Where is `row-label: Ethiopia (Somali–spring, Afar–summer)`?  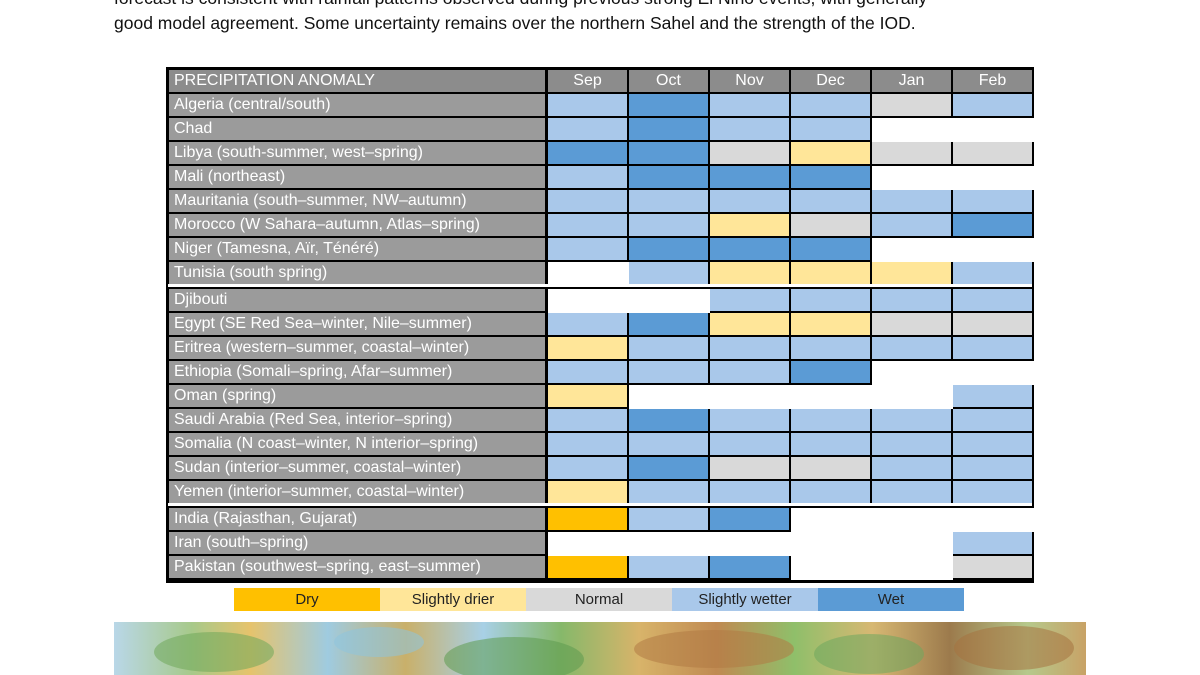 row-label: Ethiopia (Somali–spring, Afar–summer) is located at coordinates (357, 372).